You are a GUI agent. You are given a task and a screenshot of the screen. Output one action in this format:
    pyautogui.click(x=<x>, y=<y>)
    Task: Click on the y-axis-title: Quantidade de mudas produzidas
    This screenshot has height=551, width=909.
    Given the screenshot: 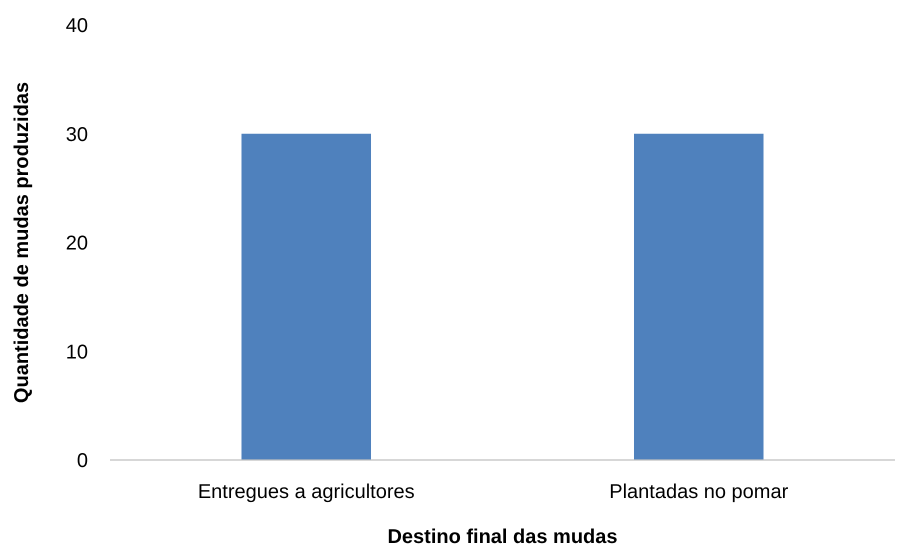 What is the action you would take?
    pyautogui.click(x=22, y=243)
    